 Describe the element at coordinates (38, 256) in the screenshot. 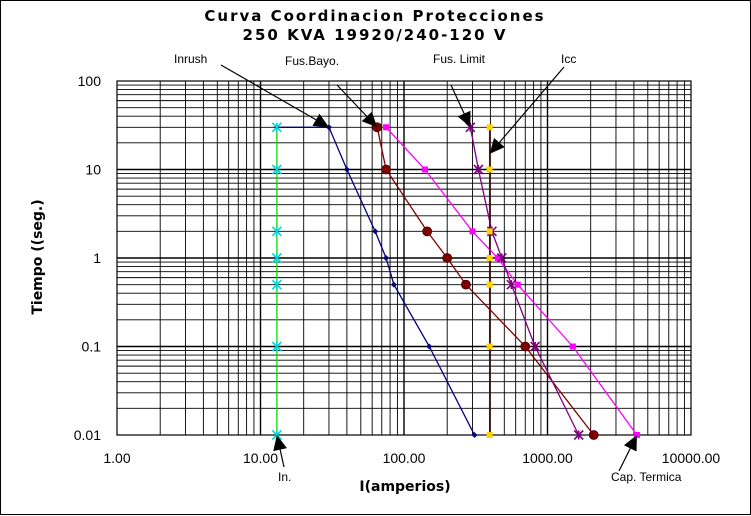

I see `y-axis-label: Tiempo ((seg.)` at that location.